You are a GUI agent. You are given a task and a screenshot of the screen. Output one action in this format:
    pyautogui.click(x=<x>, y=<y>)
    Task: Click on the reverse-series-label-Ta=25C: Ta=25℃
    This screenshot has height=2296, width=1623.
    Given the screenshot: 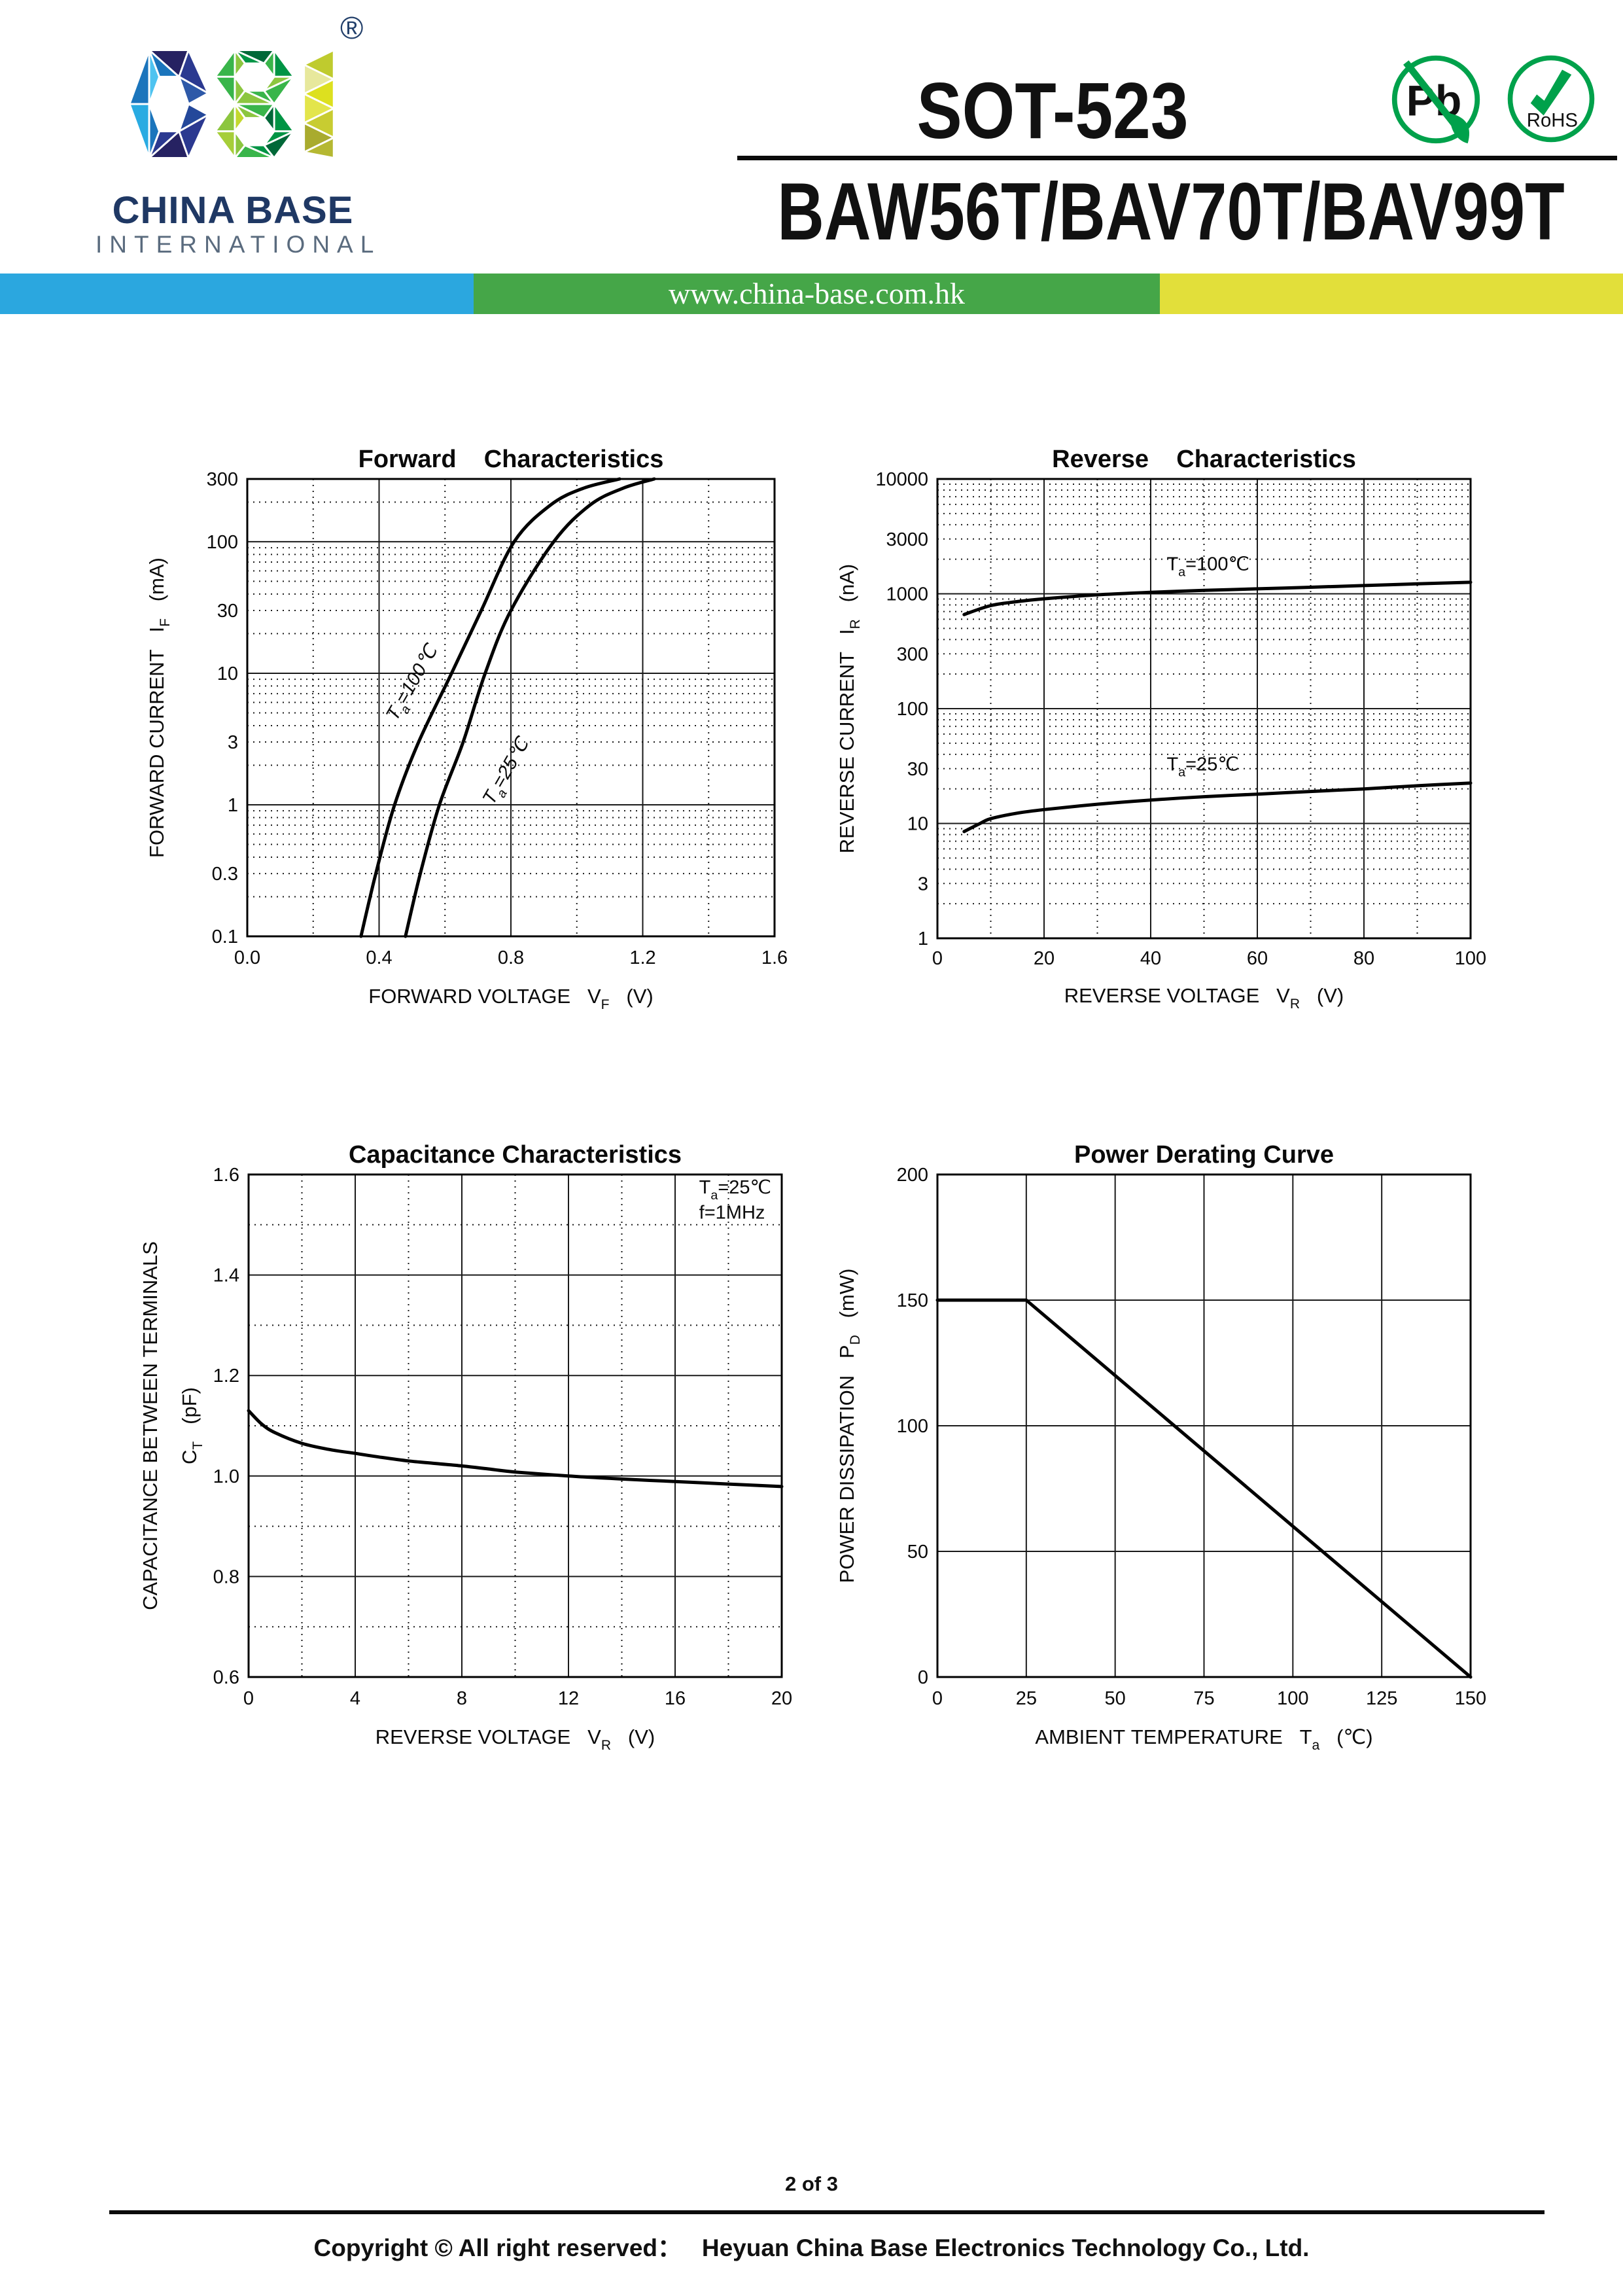 What is the action you would take?
    pyautogui.click(x=1202, y=766)
    